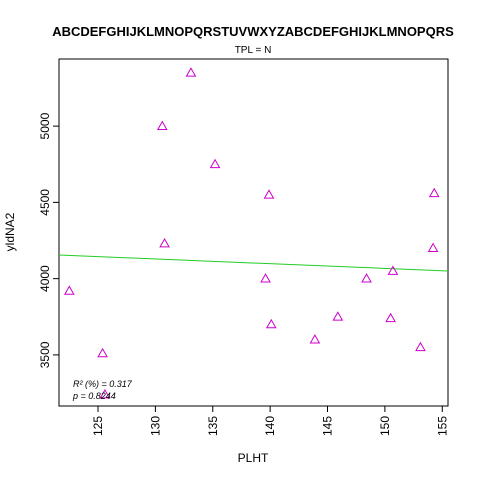 The width and height of the screenshot is (480, 480). What do you see at coordinates (253, 458) in the screenshot?
I see `x-axis-label: PLHT` at bounding box center [253, 458].